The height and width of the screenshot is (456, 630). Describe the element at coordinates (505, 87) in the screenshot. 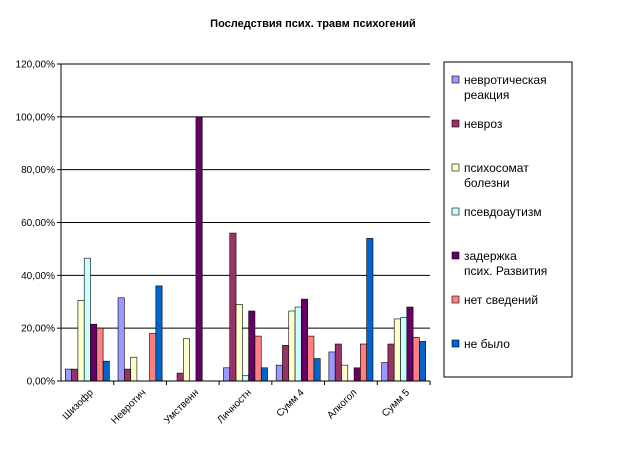

I see `legend-label: невротическая реакция` at that location.